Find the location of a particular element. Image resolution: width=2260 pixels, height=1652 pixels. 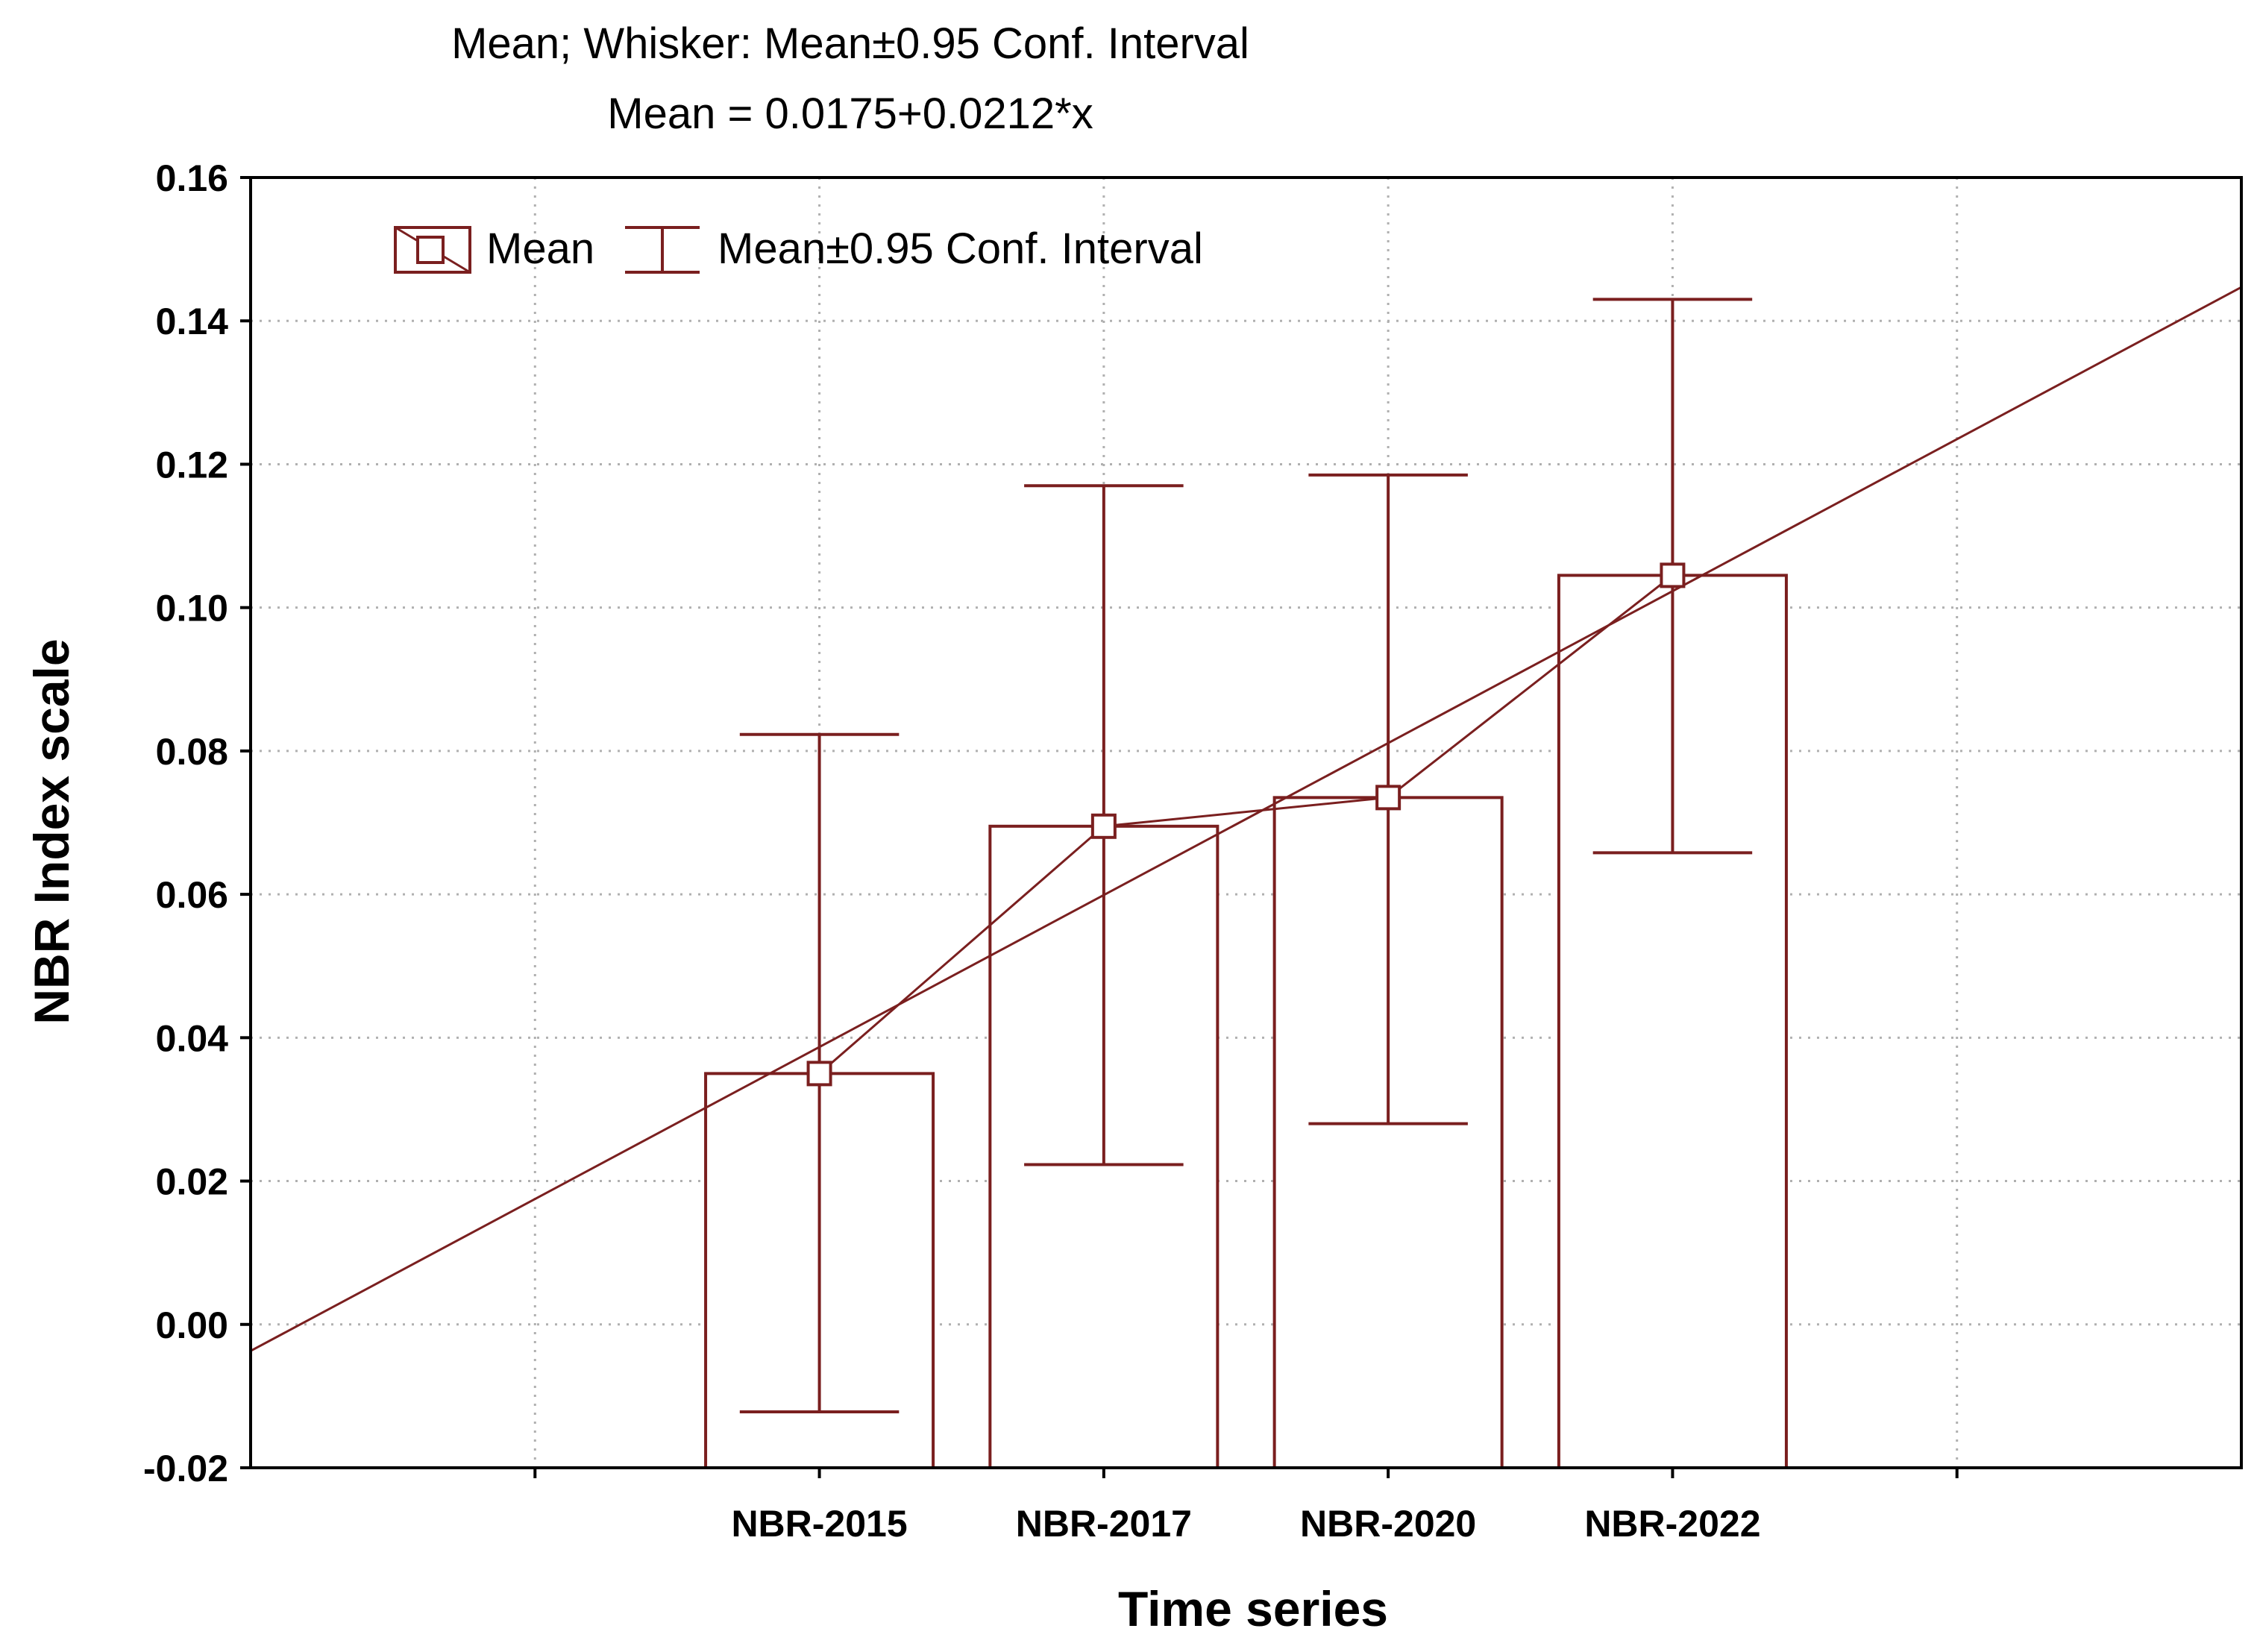

y-tick-label: 0.08 is located at coordinates (192, 752).